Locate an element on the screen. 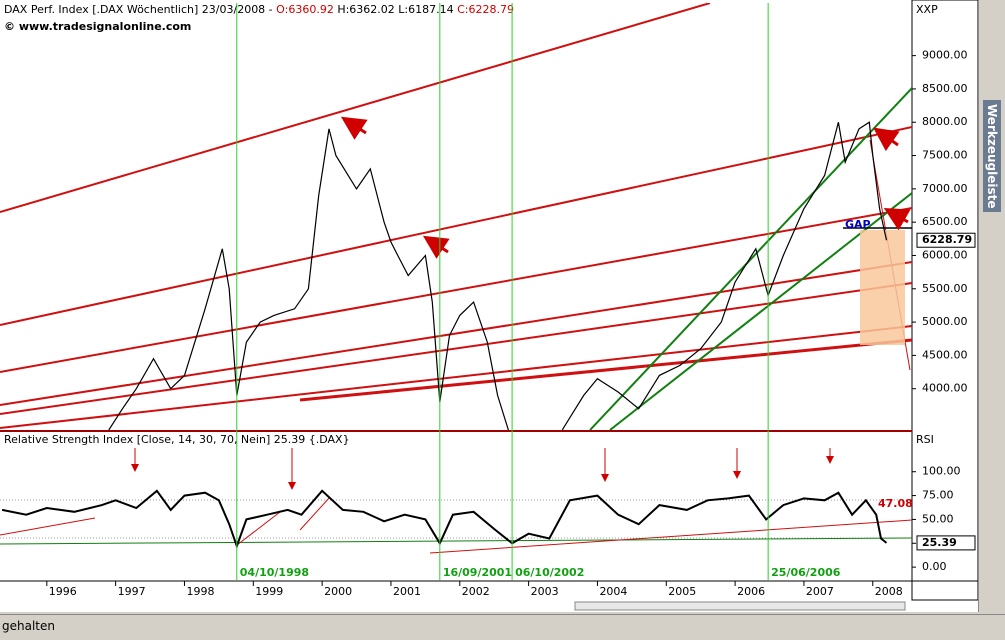 The width and height of the screenshot is (1005, 640). y-tick-label: 8500.00 is located at coordinates (945, 88).